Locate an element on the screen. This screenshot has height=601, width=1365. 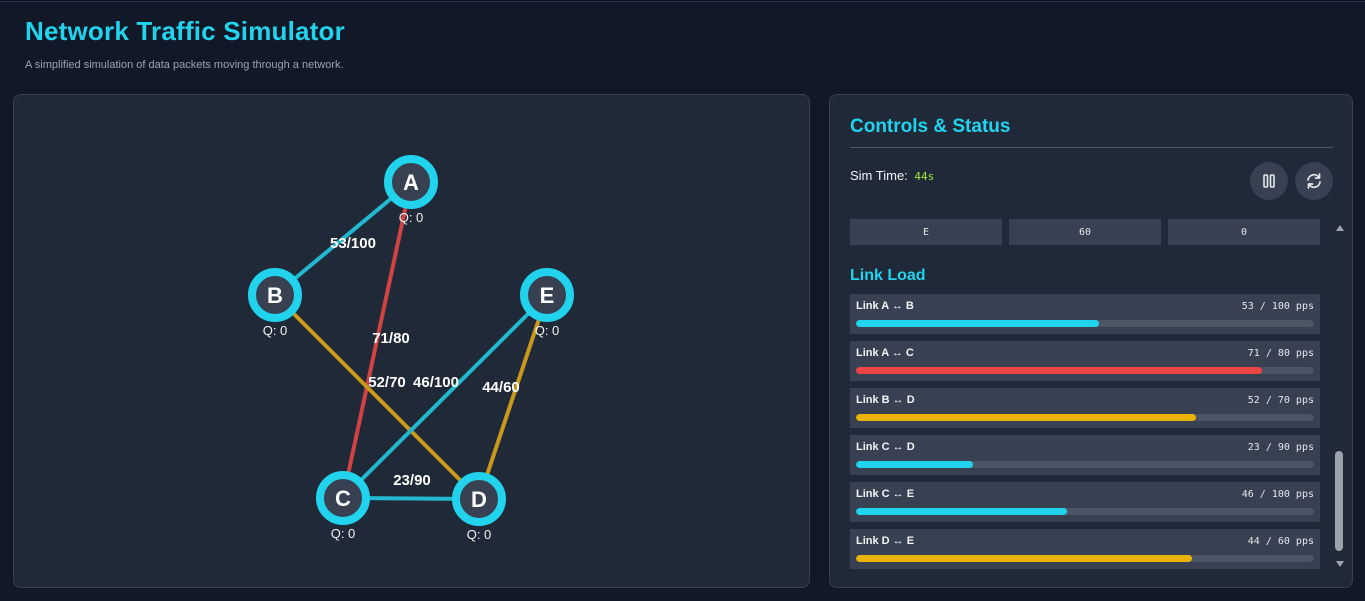
link-label: 71/80 is located at coordinates (391, 338).